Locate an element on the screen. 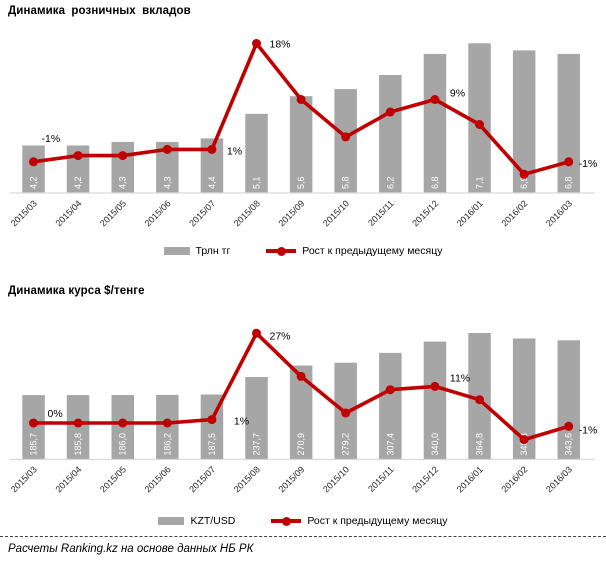  bar-value-label: 340,0 is located at coordinates (435, 444).